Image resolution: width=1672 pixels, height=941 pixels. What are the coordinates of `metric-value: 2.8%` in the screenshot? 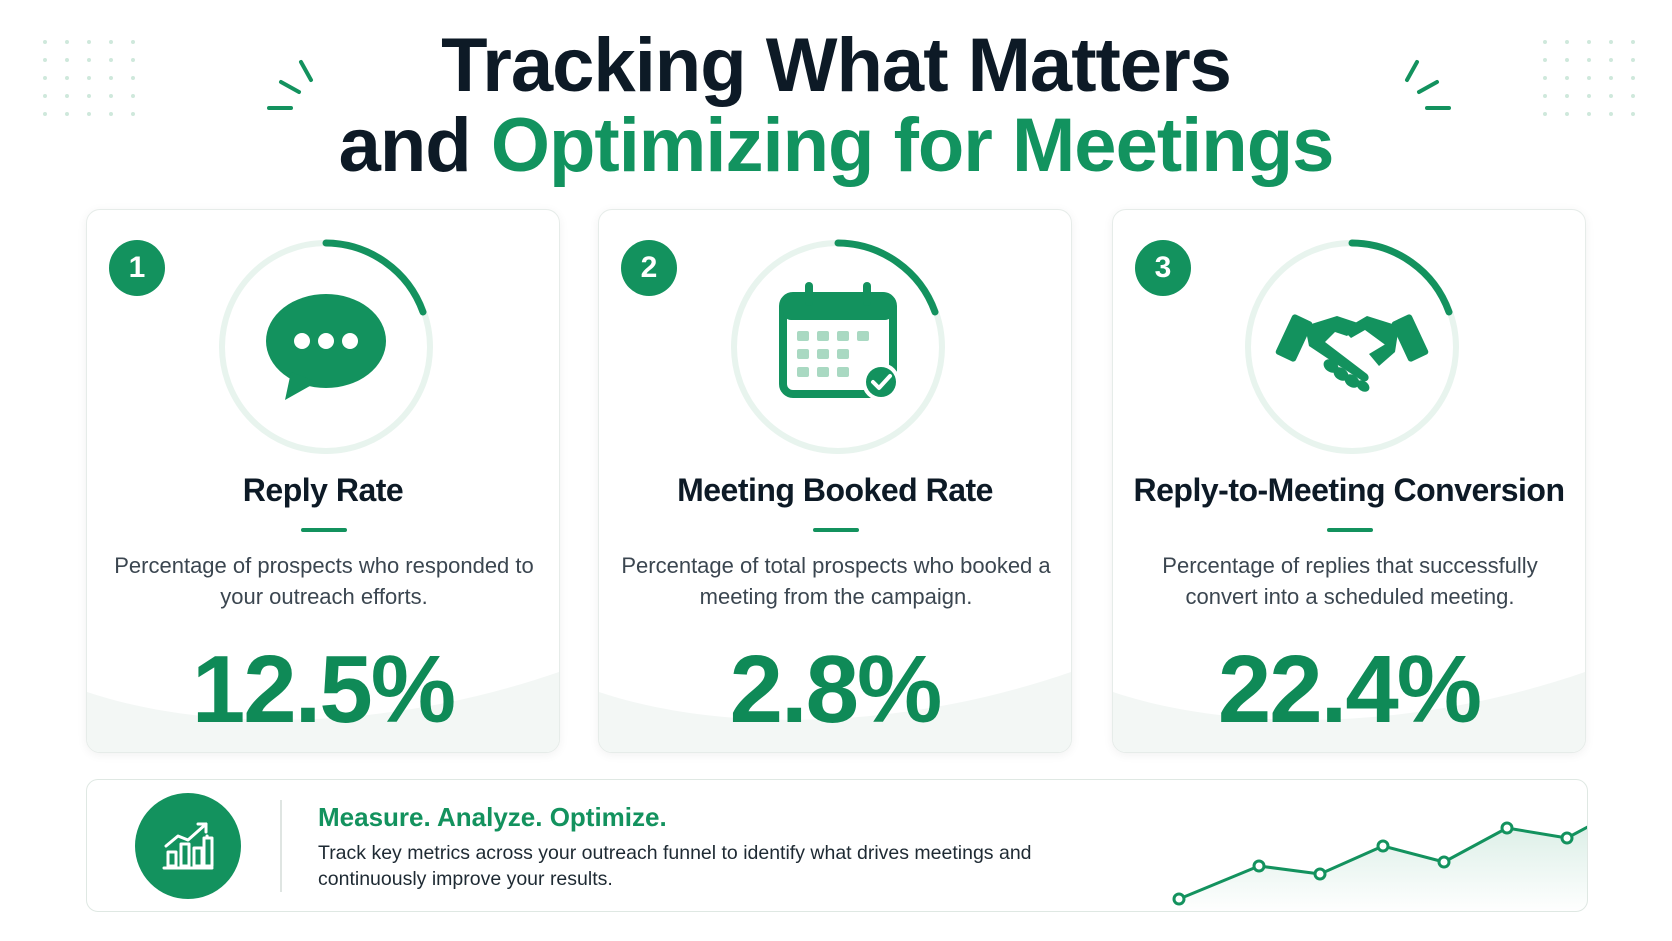 It's located at (836, 689).